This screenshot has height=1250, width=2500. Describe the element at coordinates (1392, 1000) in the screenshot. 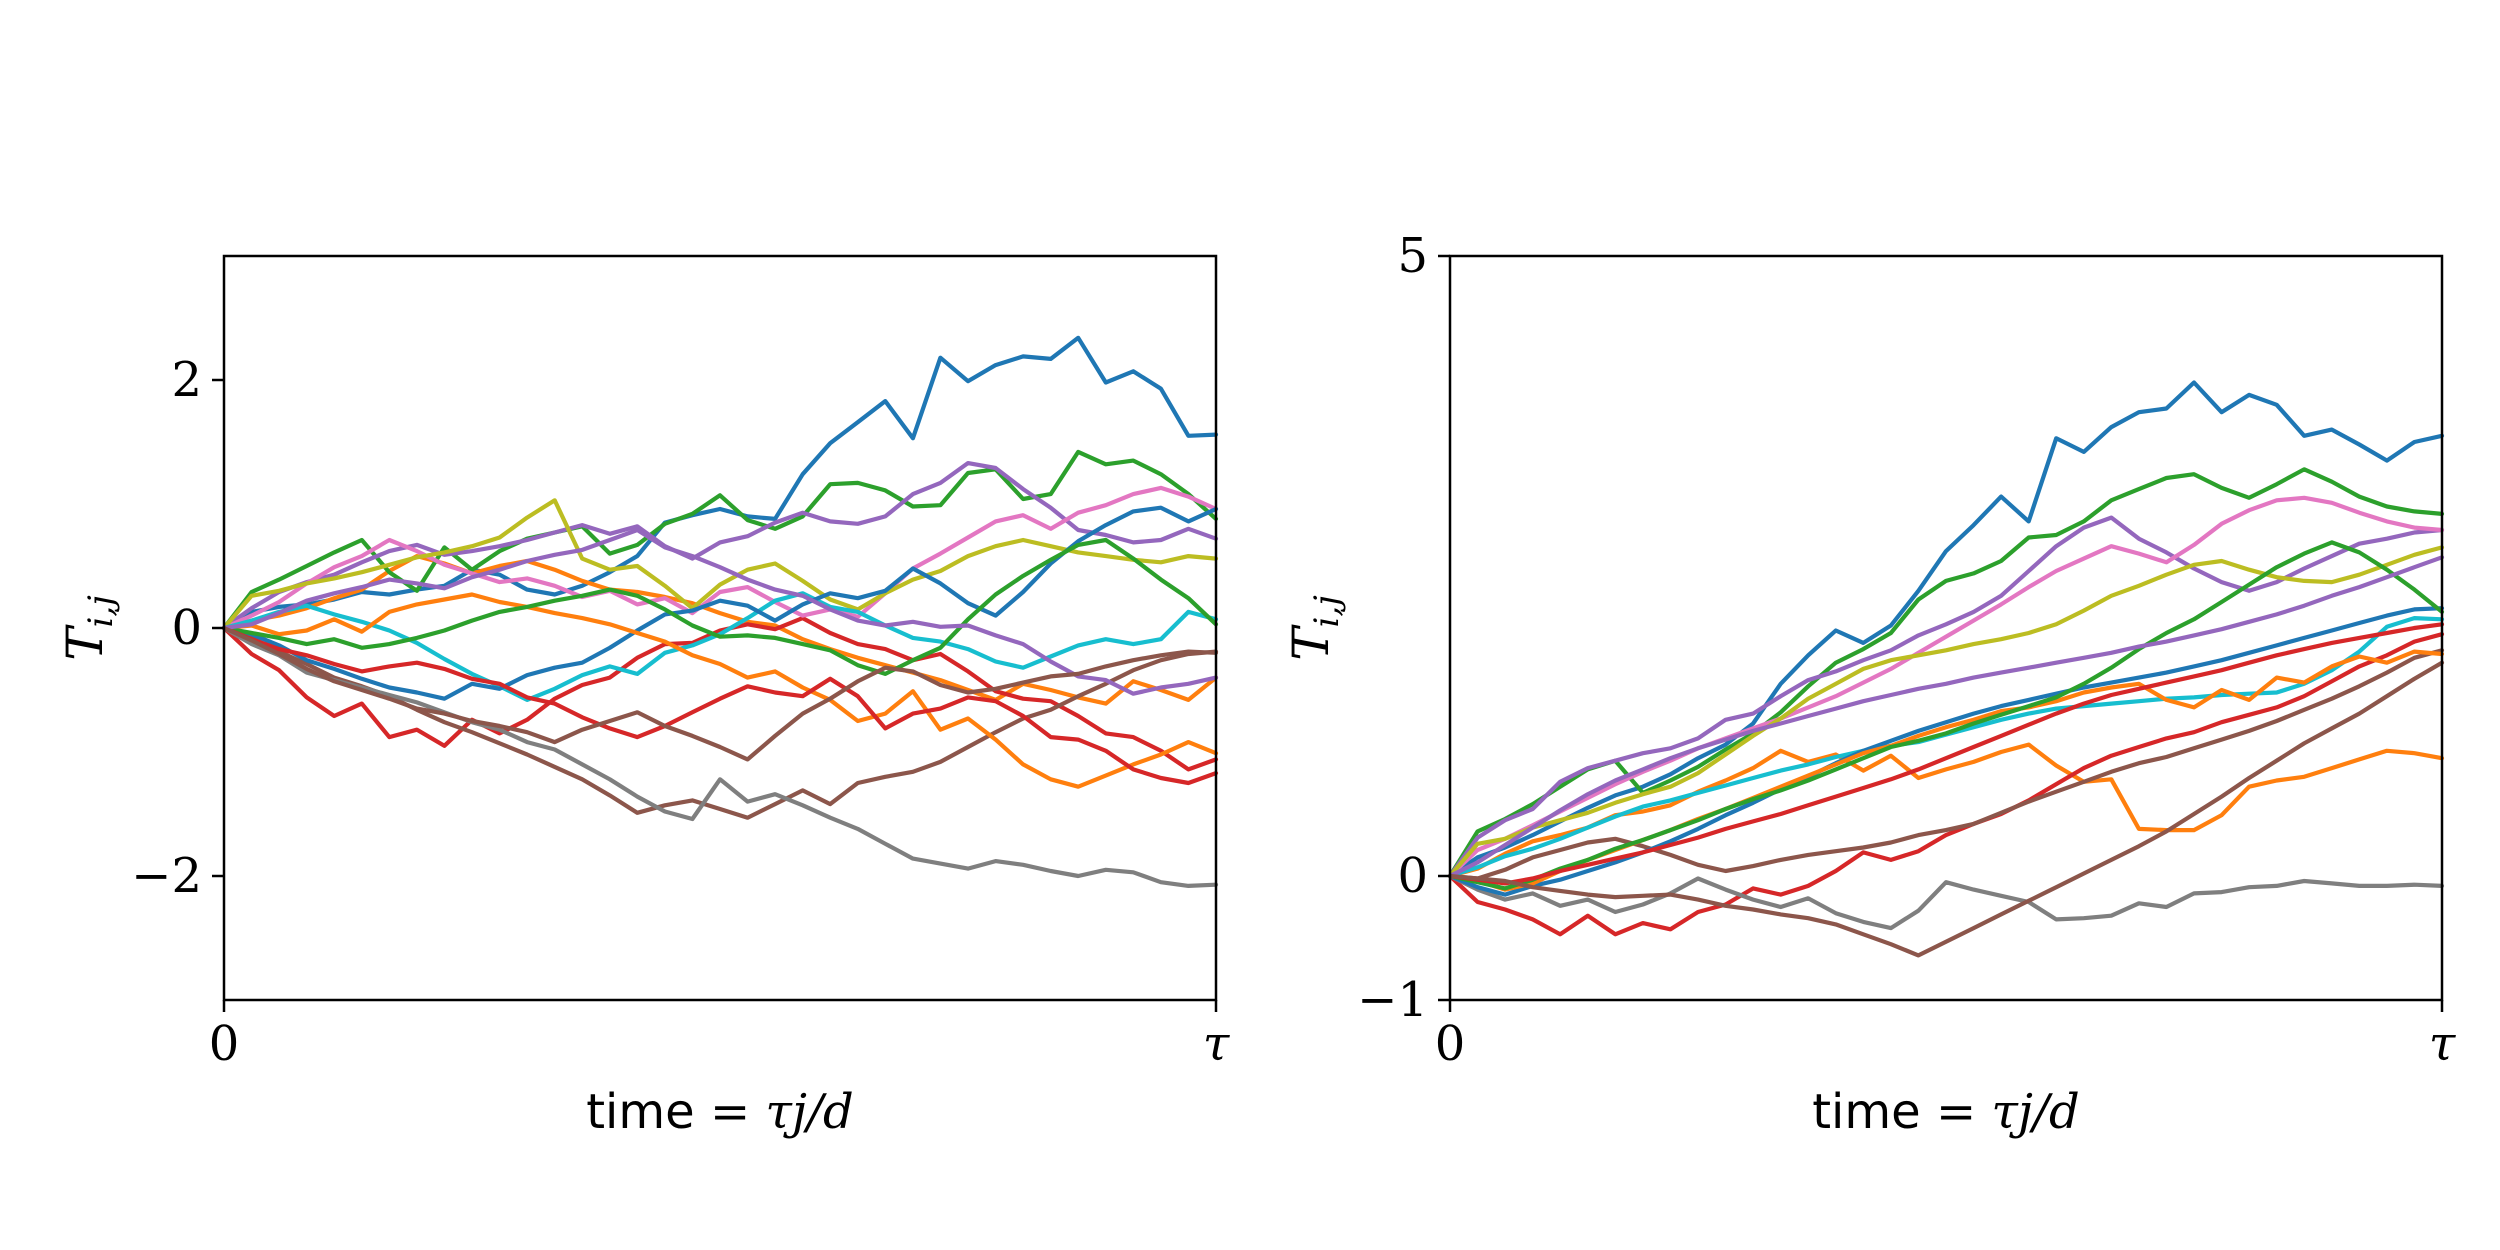

I see `right-chart-y-tick-label-1: −1` at that location.